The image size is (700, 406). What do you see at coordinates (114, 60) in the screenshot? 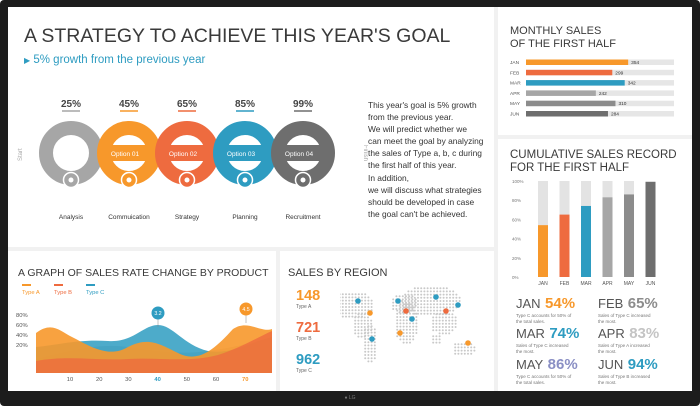
I see `subtitle: ▶ 5% growth from the previous year` at bounding box center [114, 60].